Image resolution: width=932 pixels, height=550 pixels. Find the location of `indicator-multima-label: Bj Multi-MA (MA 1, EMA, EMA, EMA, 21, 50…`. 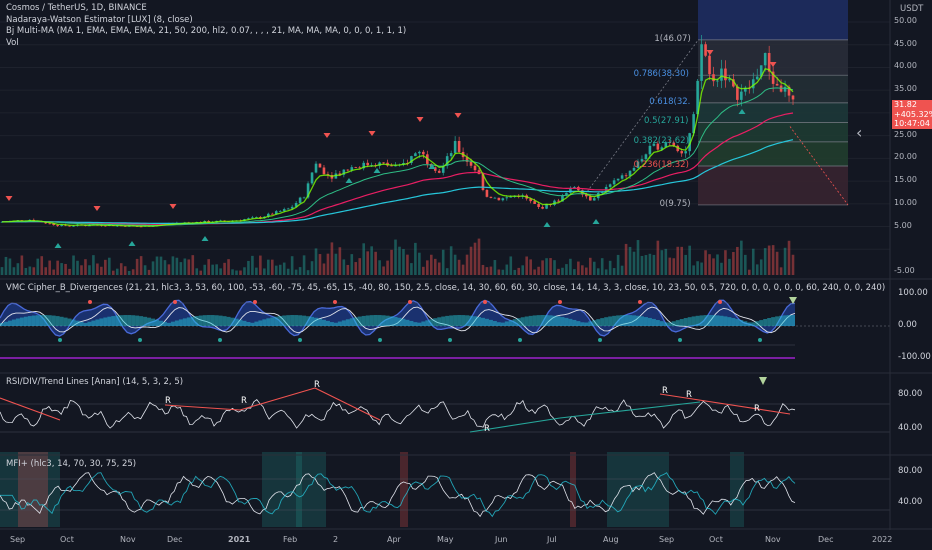

indicator-multima-label: Bj Multi-MA (MA 1, EMA, EMA, EMA, 21, 50… is located at coordinates (206, 31).